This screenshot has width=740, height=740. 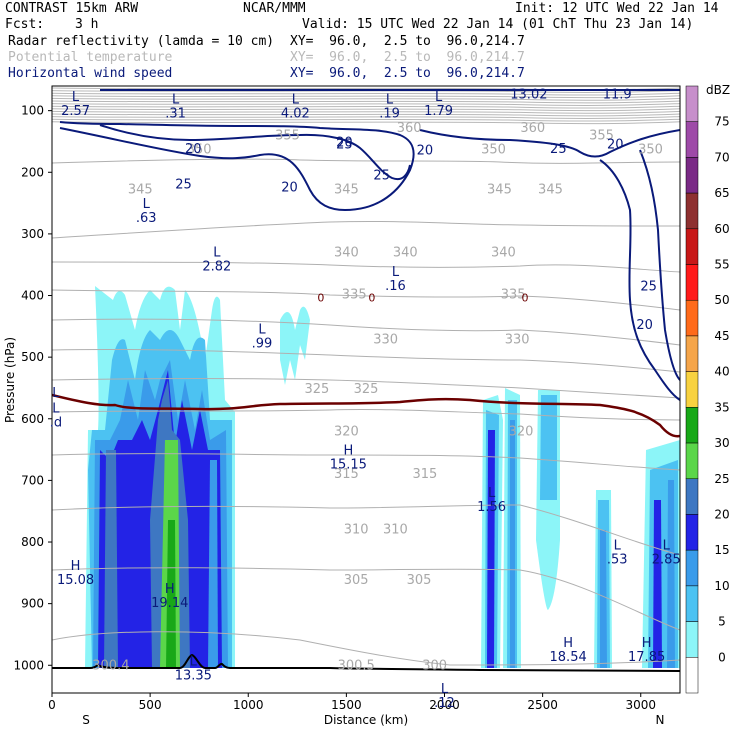 What do you see at coordinates (366, 720) in the screenshot?
I see `x-axis-title: Distance (km)` at bounding box center [366, 720].